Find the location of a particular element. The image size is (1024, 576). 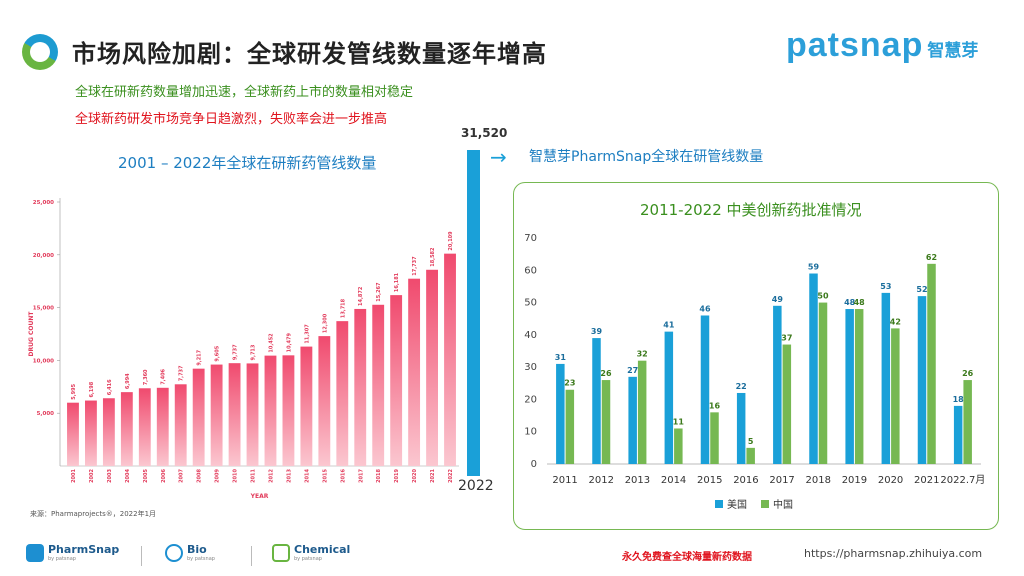

y-tick-label: 40 is located at coordinates (530, 335).